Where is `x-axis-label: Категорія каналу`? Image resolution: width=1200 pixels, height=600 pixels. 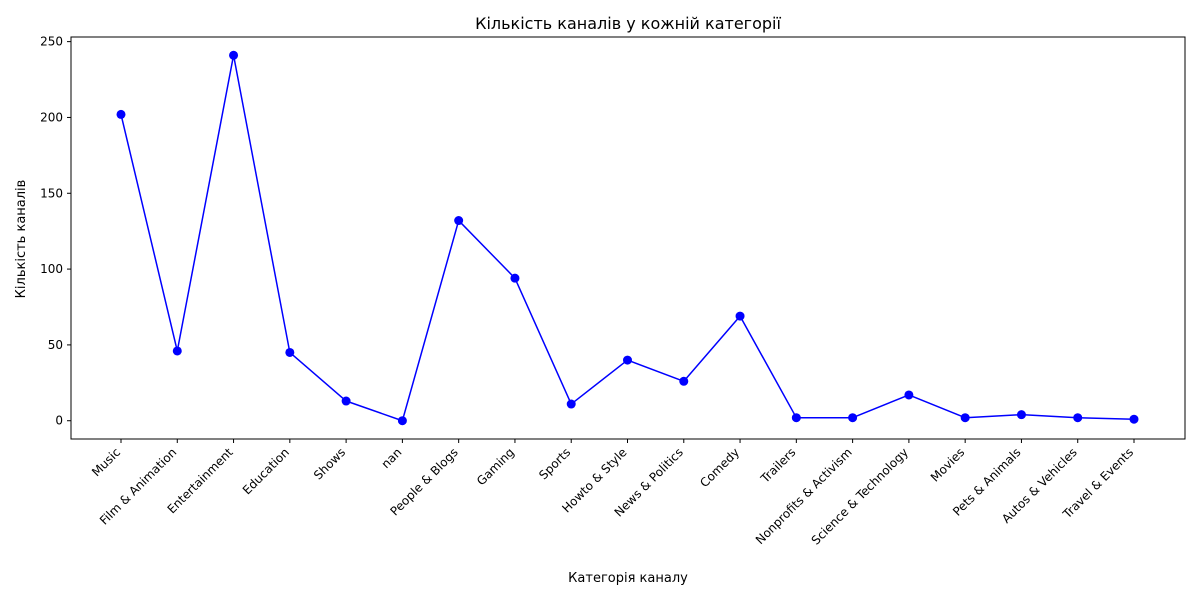
x-axis-label: Категорія каналу is located at coordinates (628, 578).